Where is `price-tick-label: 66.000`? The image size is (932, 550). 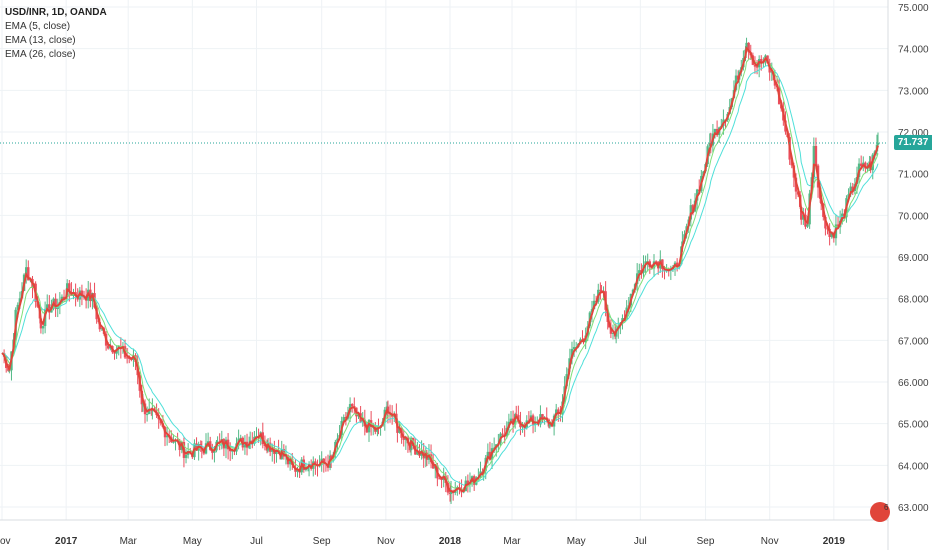
price-tick-label: 66.000 is located at coordinates (913, 383).